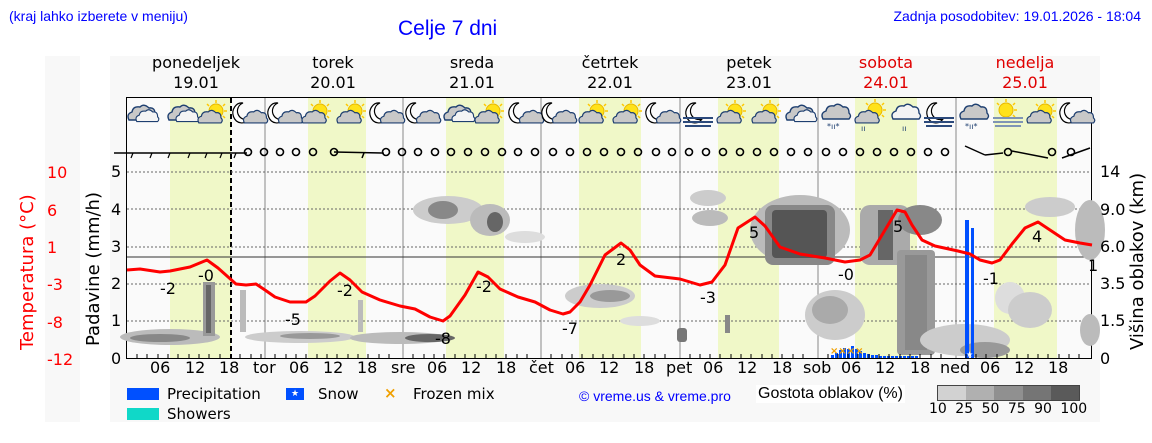 The image size is (1152, 443). Describe the element at coordinates (886, 72) in the screenshot. I see `day-label: sobota 24.01` at that location.